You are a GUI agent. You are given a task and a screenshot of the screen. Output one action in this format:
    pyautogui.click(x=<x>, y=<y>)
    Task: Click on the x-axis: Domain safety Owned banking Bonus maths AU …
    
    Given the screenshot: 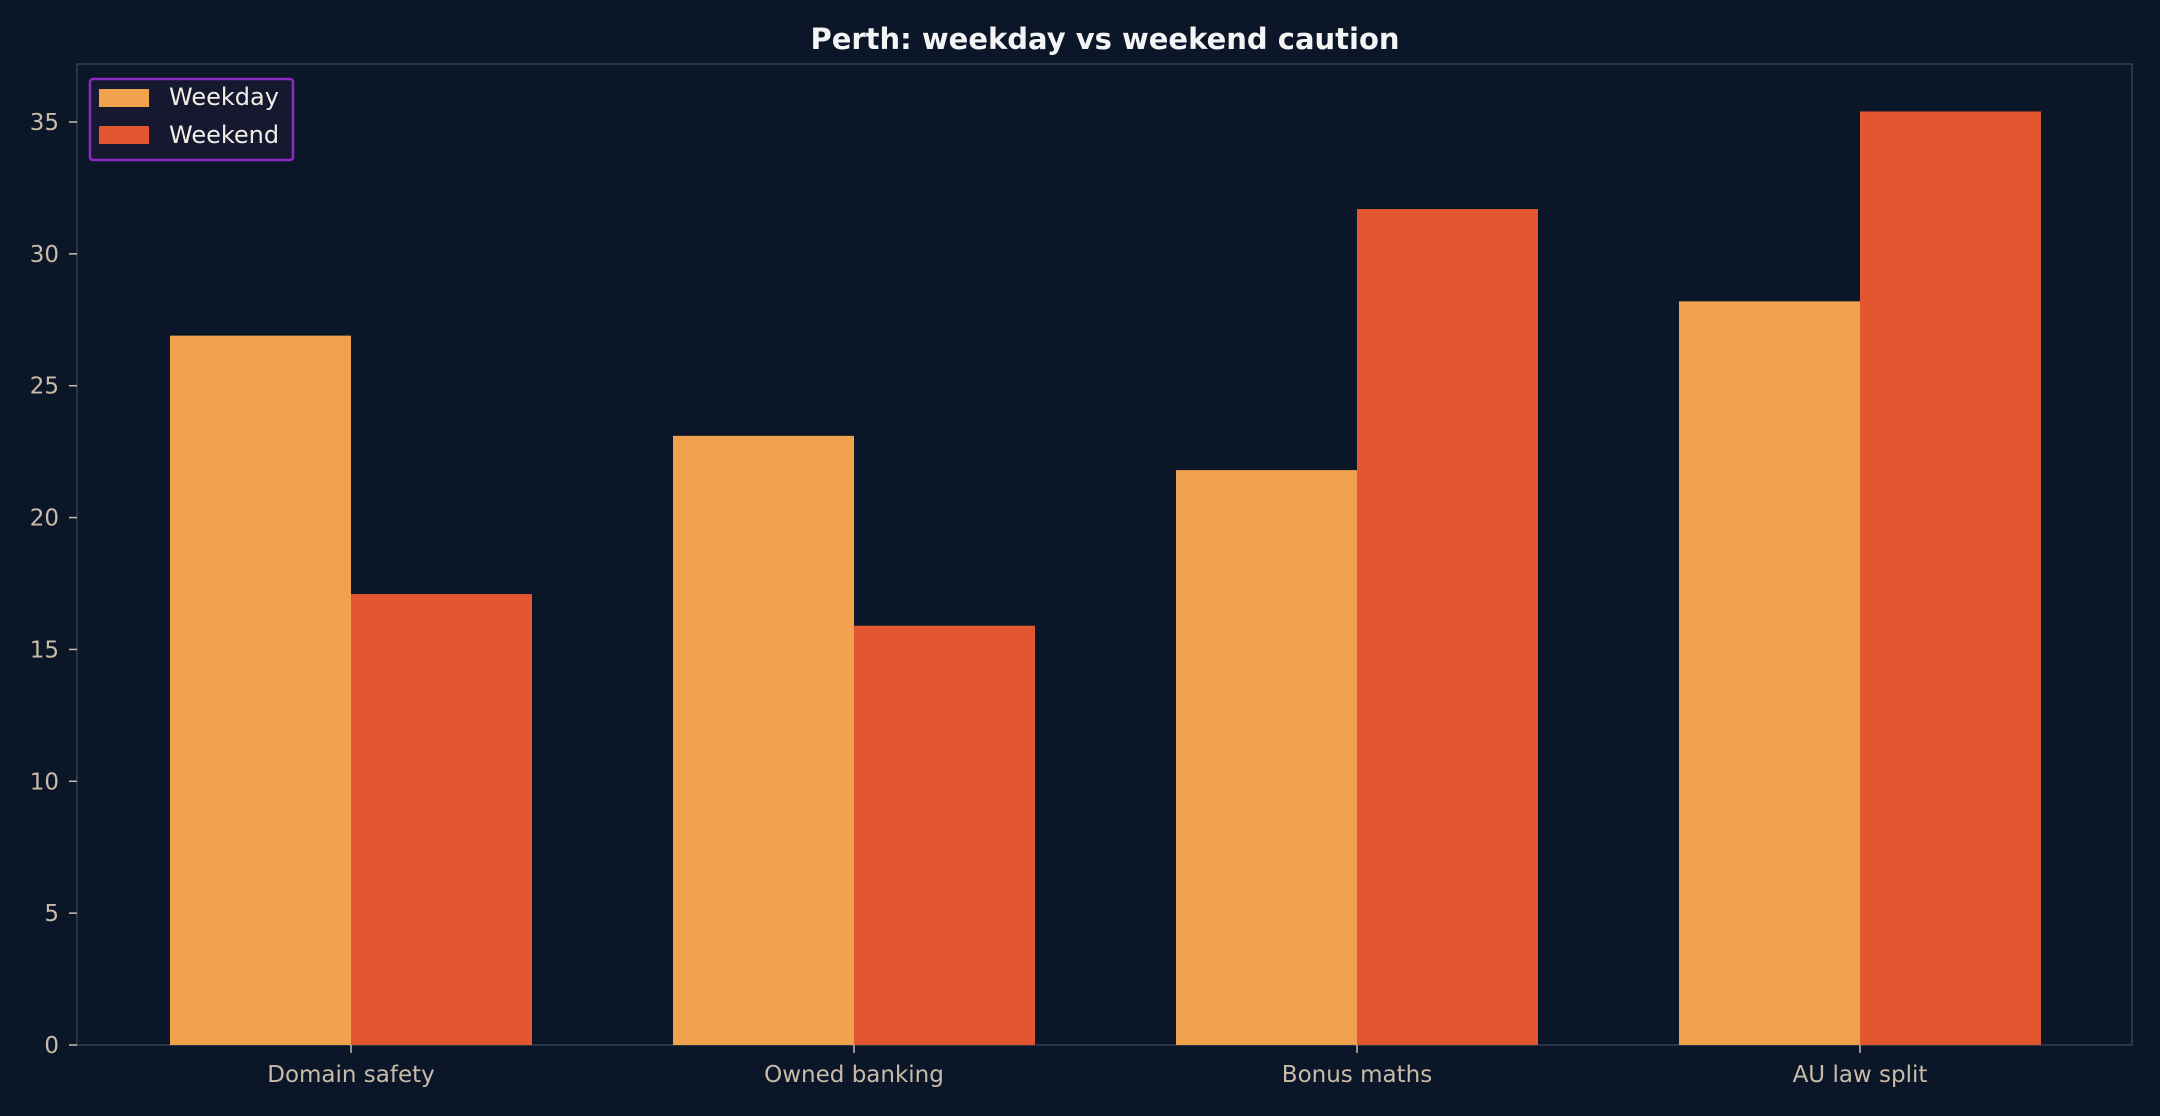 What is the action you would take?
    pyautogui.click(x=1097, y=1066)
    